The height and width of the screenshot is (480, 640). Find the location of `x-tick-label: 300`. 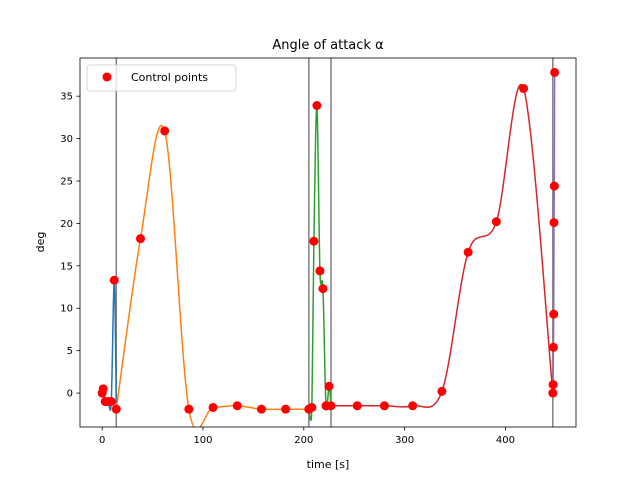

x-tick-label: 300 is located at coordinates (404, 440).